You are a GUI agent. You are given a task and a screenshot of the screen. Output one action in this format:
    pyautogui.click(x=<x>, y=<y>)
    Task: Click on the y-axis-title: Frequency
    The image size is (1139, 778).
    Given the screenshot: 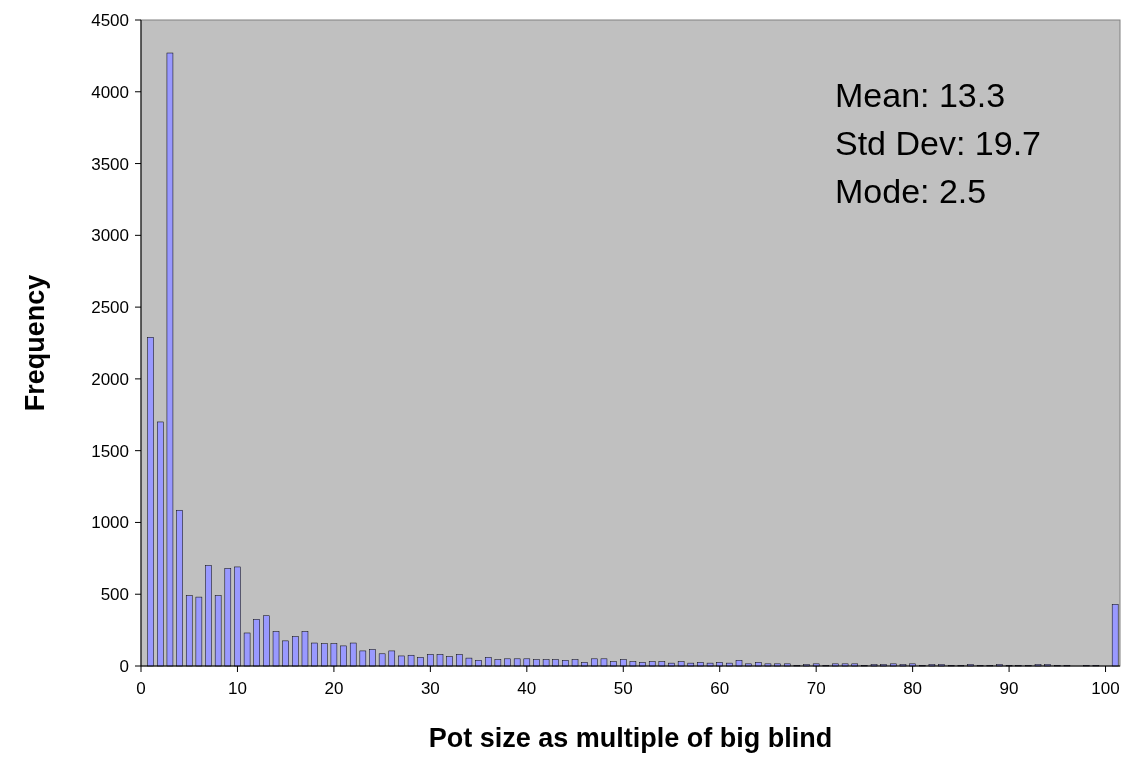 What is the action you would take?
    pyautogui.click(x=35, y=343)
    